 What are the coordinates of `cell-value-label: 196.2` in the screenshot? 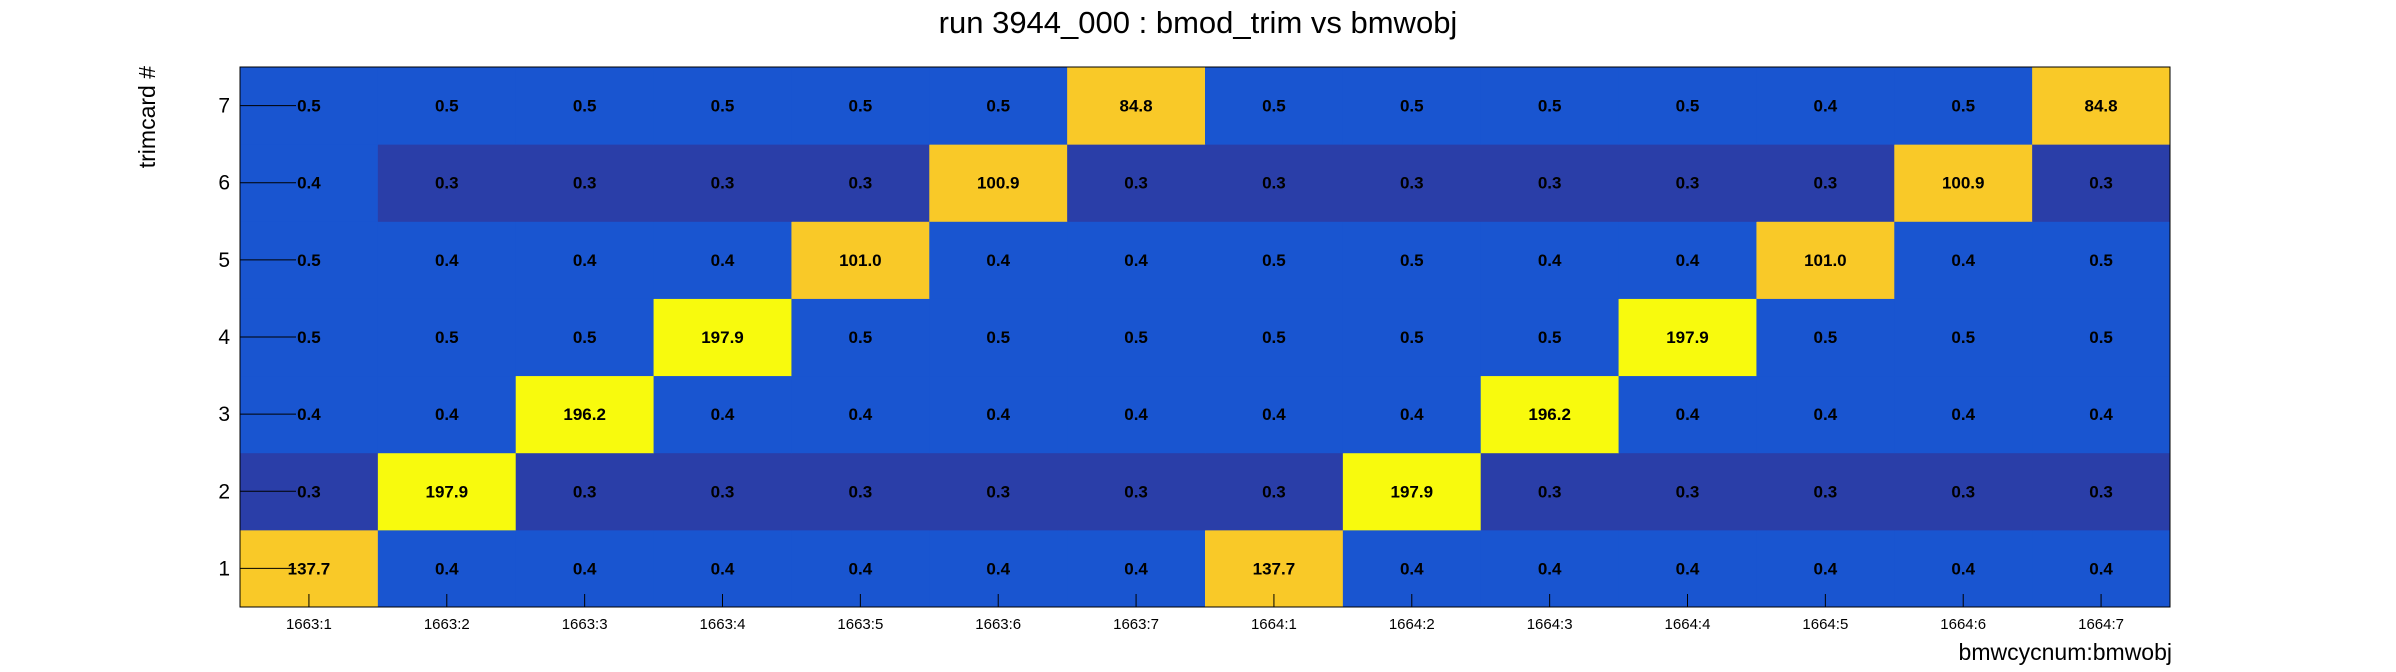 It's located at (1549, 414).